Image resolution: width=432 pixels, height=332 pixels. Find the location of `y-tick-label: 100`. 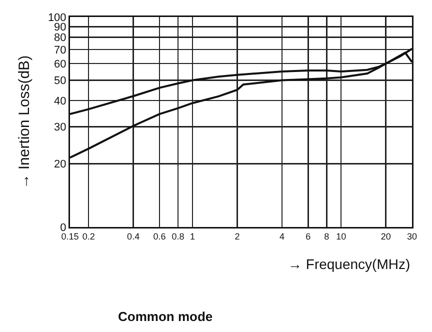

y-tick-label: 100 is located at coordinates (57, 18).